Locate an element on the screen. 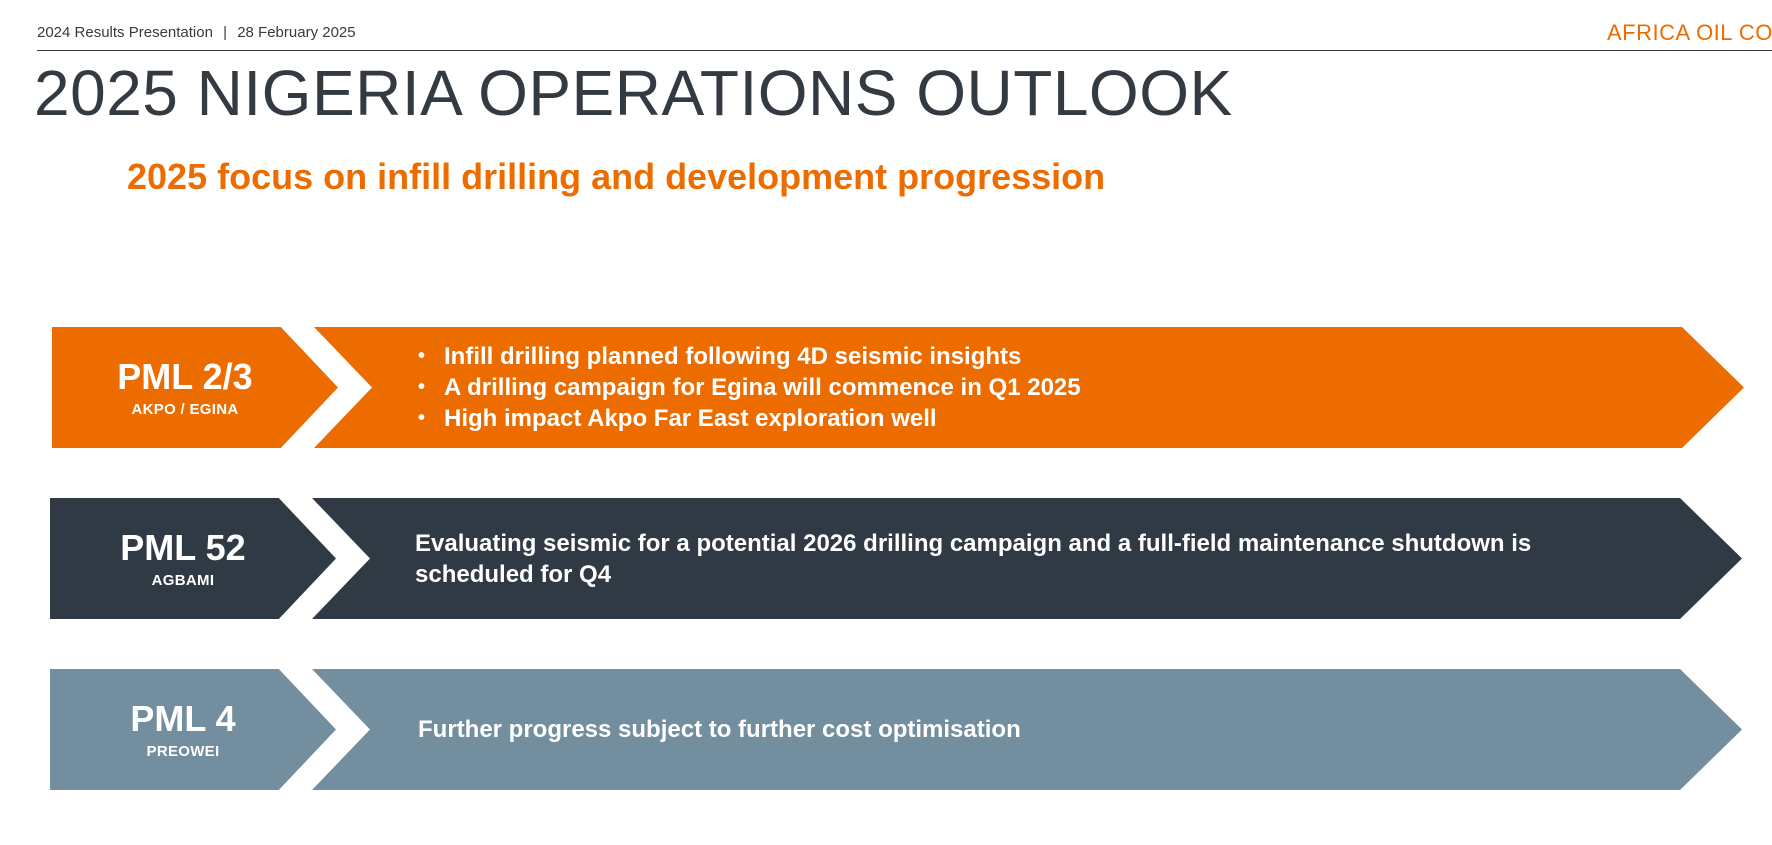  header-divider is located at coordinates (904, 50).